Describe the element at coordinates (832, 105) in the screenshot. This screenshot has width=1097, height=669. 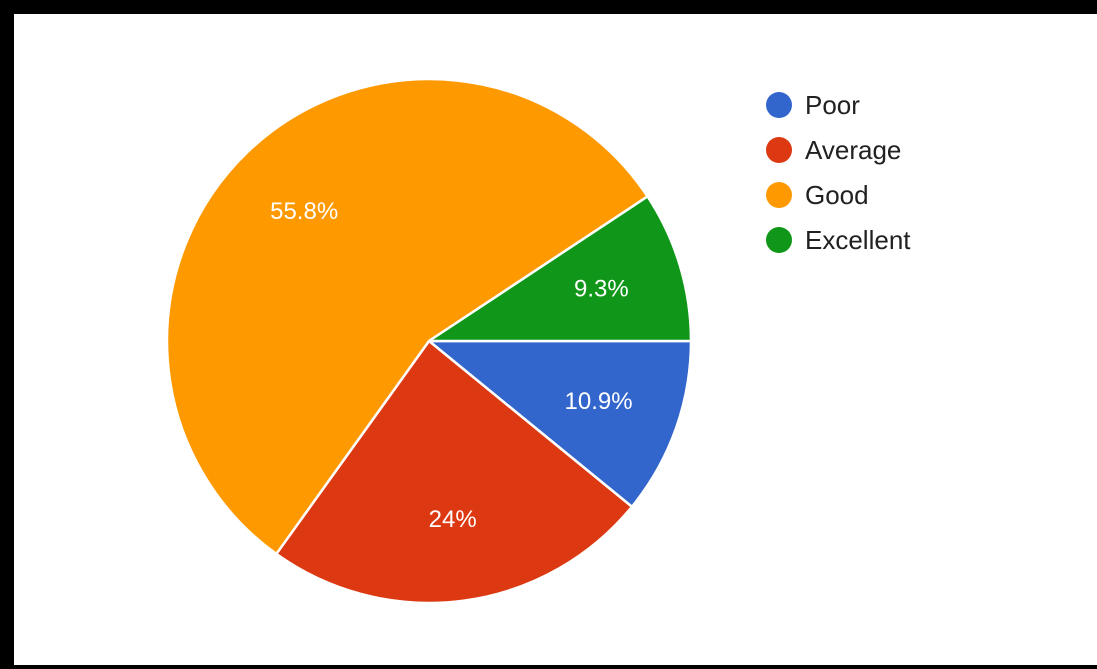
I see `legend-label-poor: Poor` at that location.